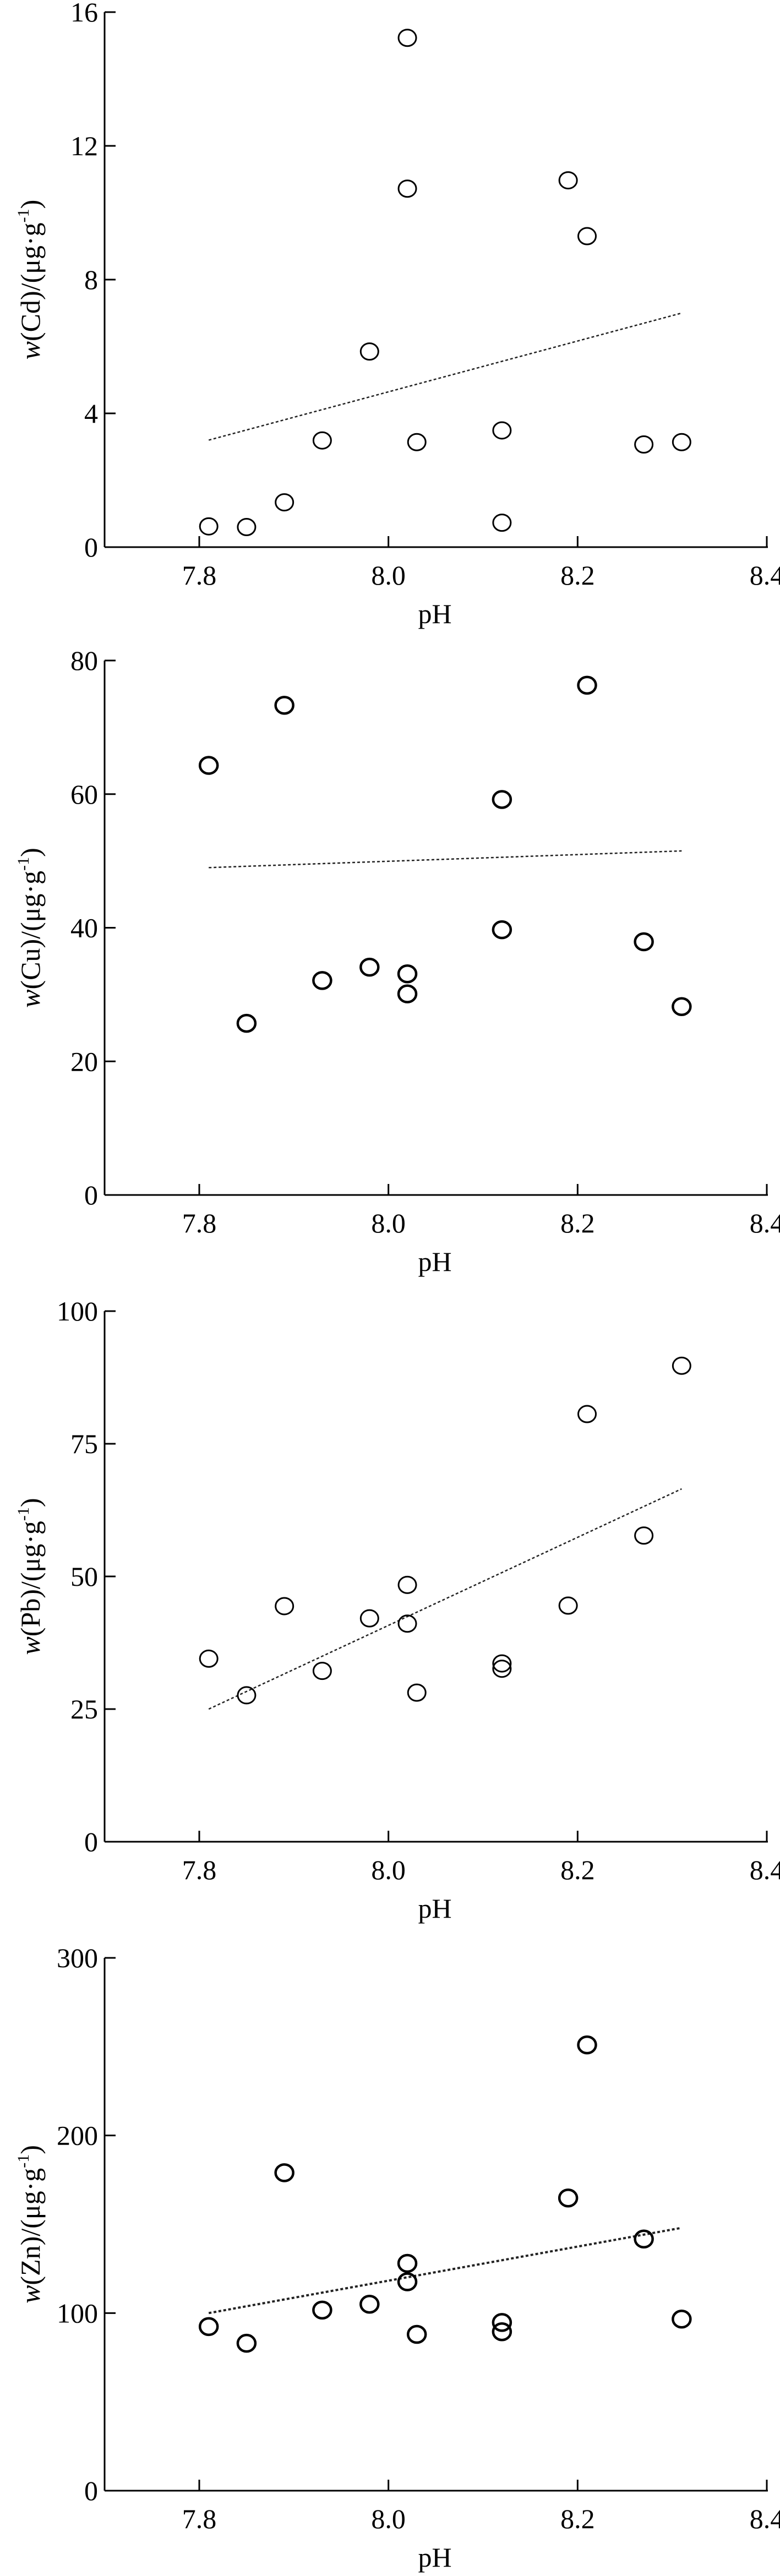 The width and height of the screenshot is (780, 2576). I want to click on y-axis-title-rest: (Cu)/(μg·g, so click(30, 931).